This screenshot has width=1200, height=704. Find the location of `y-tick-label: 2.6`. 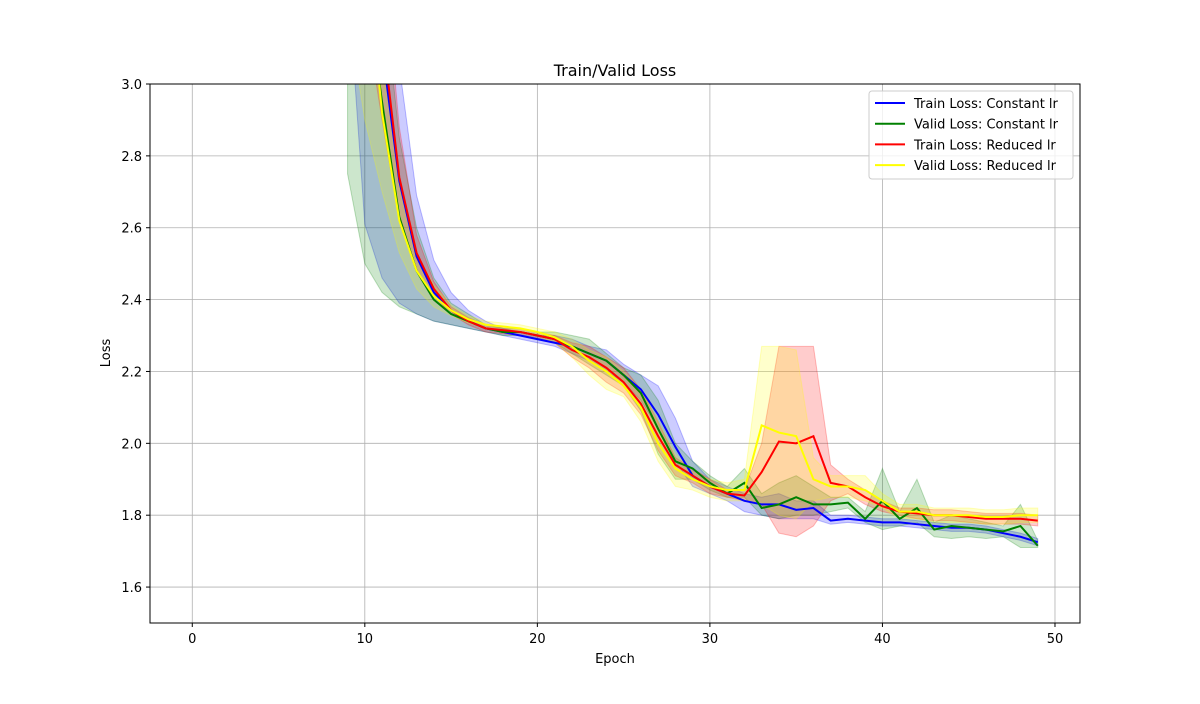

y-tick-label: 2.6 is located at coordinates (131, 229).